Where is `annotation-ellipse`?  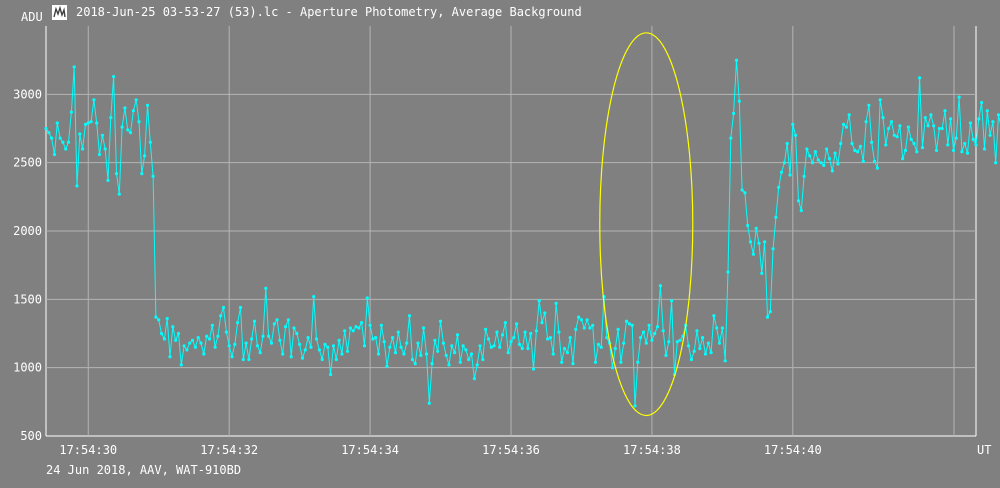 annotation-ellipse is located at coordinates (646, 224).